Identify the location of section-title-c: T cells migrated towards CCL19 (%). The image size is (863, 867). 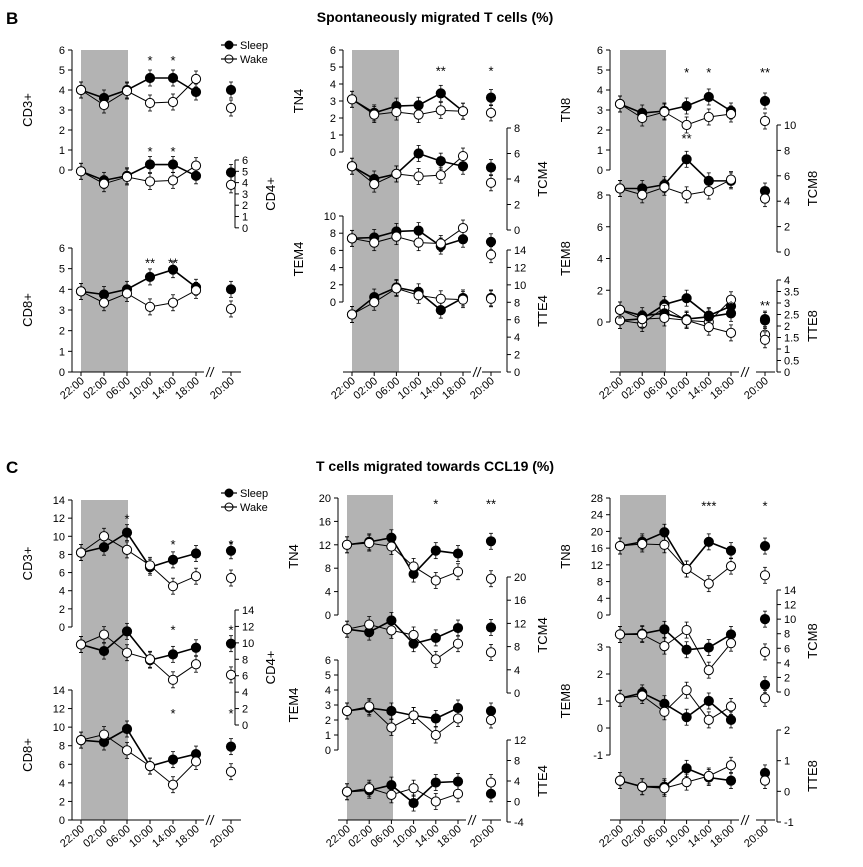
(435, 466).